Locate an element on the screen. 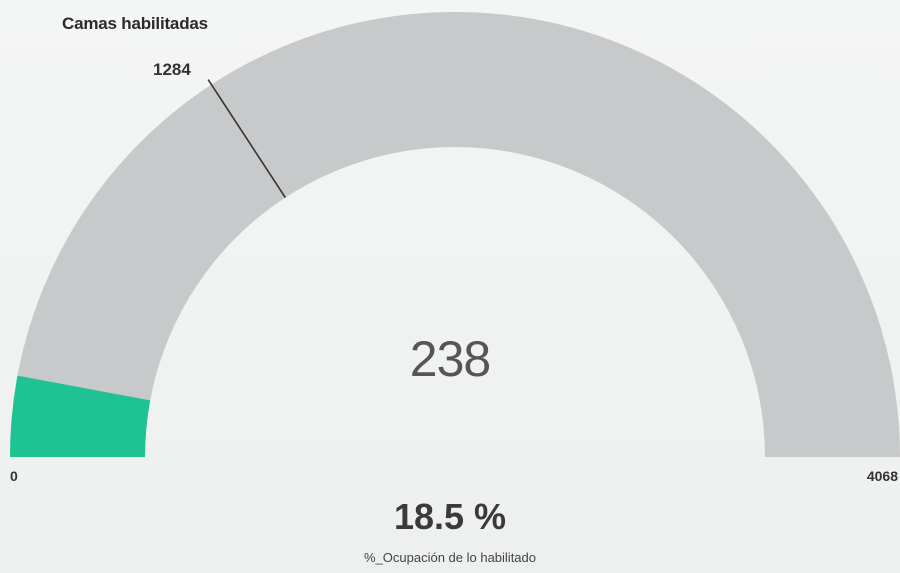 The image size is (900, 573). gauge-value-label: 238 is located at coordinates (450, 359).